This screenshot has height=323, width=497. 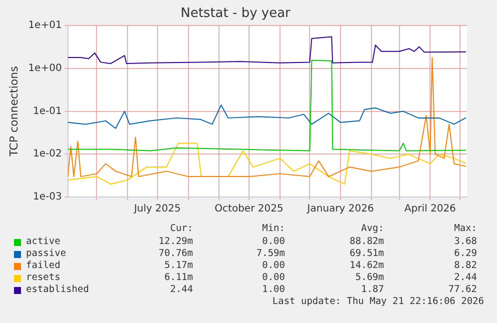 I want to click on text: 77.62, so click(x=462, y=289).